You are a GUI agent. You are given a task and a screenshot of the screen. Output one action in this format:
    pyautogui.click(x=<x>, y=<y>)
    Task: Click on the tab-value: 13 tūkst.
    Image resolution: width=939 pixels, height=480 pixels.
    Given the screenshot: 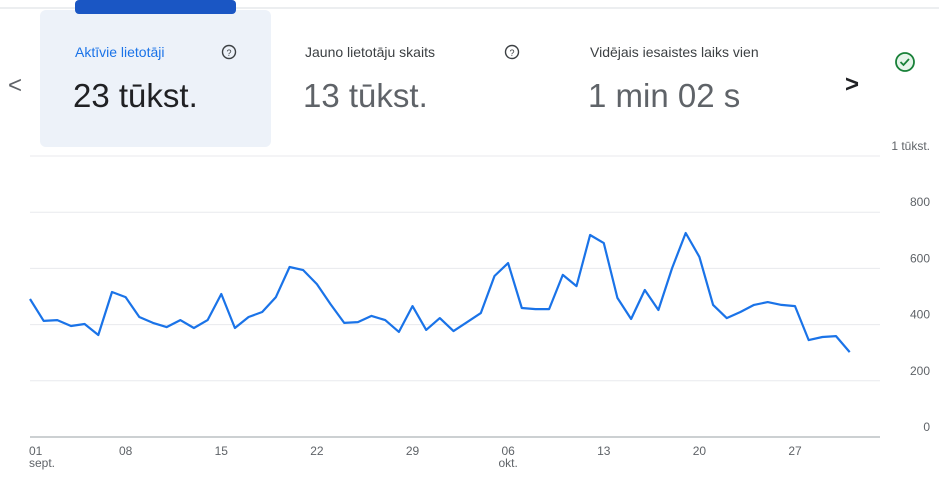 What is the action you would take?
    pyautogui.click(x=365, y=95)
    